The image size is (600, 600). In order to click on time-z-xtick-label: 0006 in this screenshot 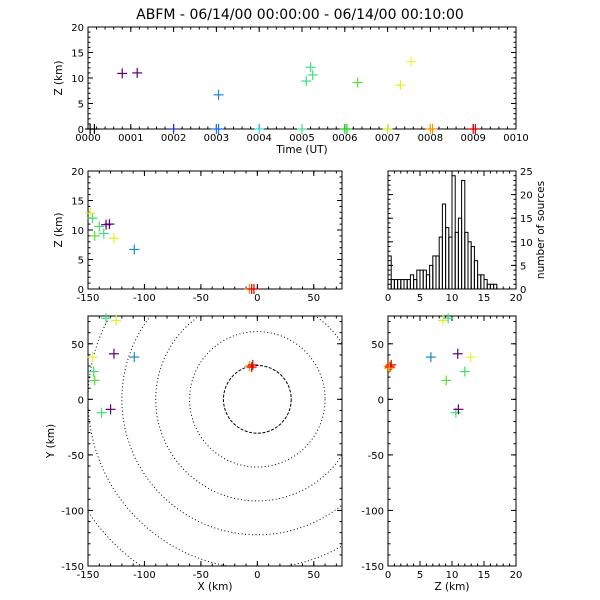, I will do `click(344, 138)`.